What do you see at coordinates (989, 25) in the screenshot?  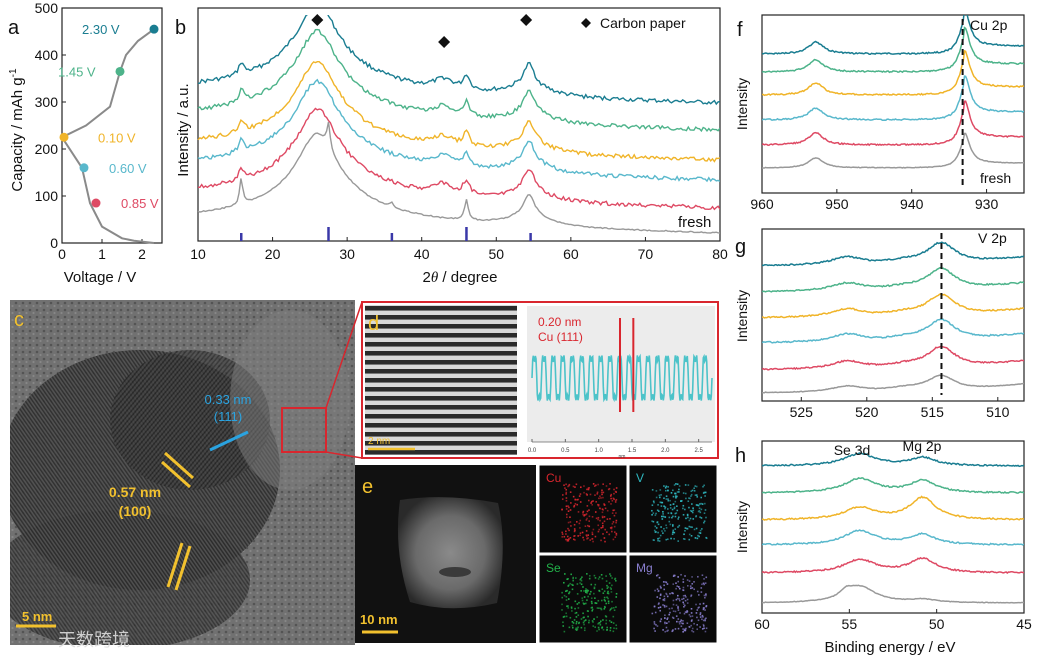 I see `panel-f-title: Cu 2p` at bounding box center [989, 25].